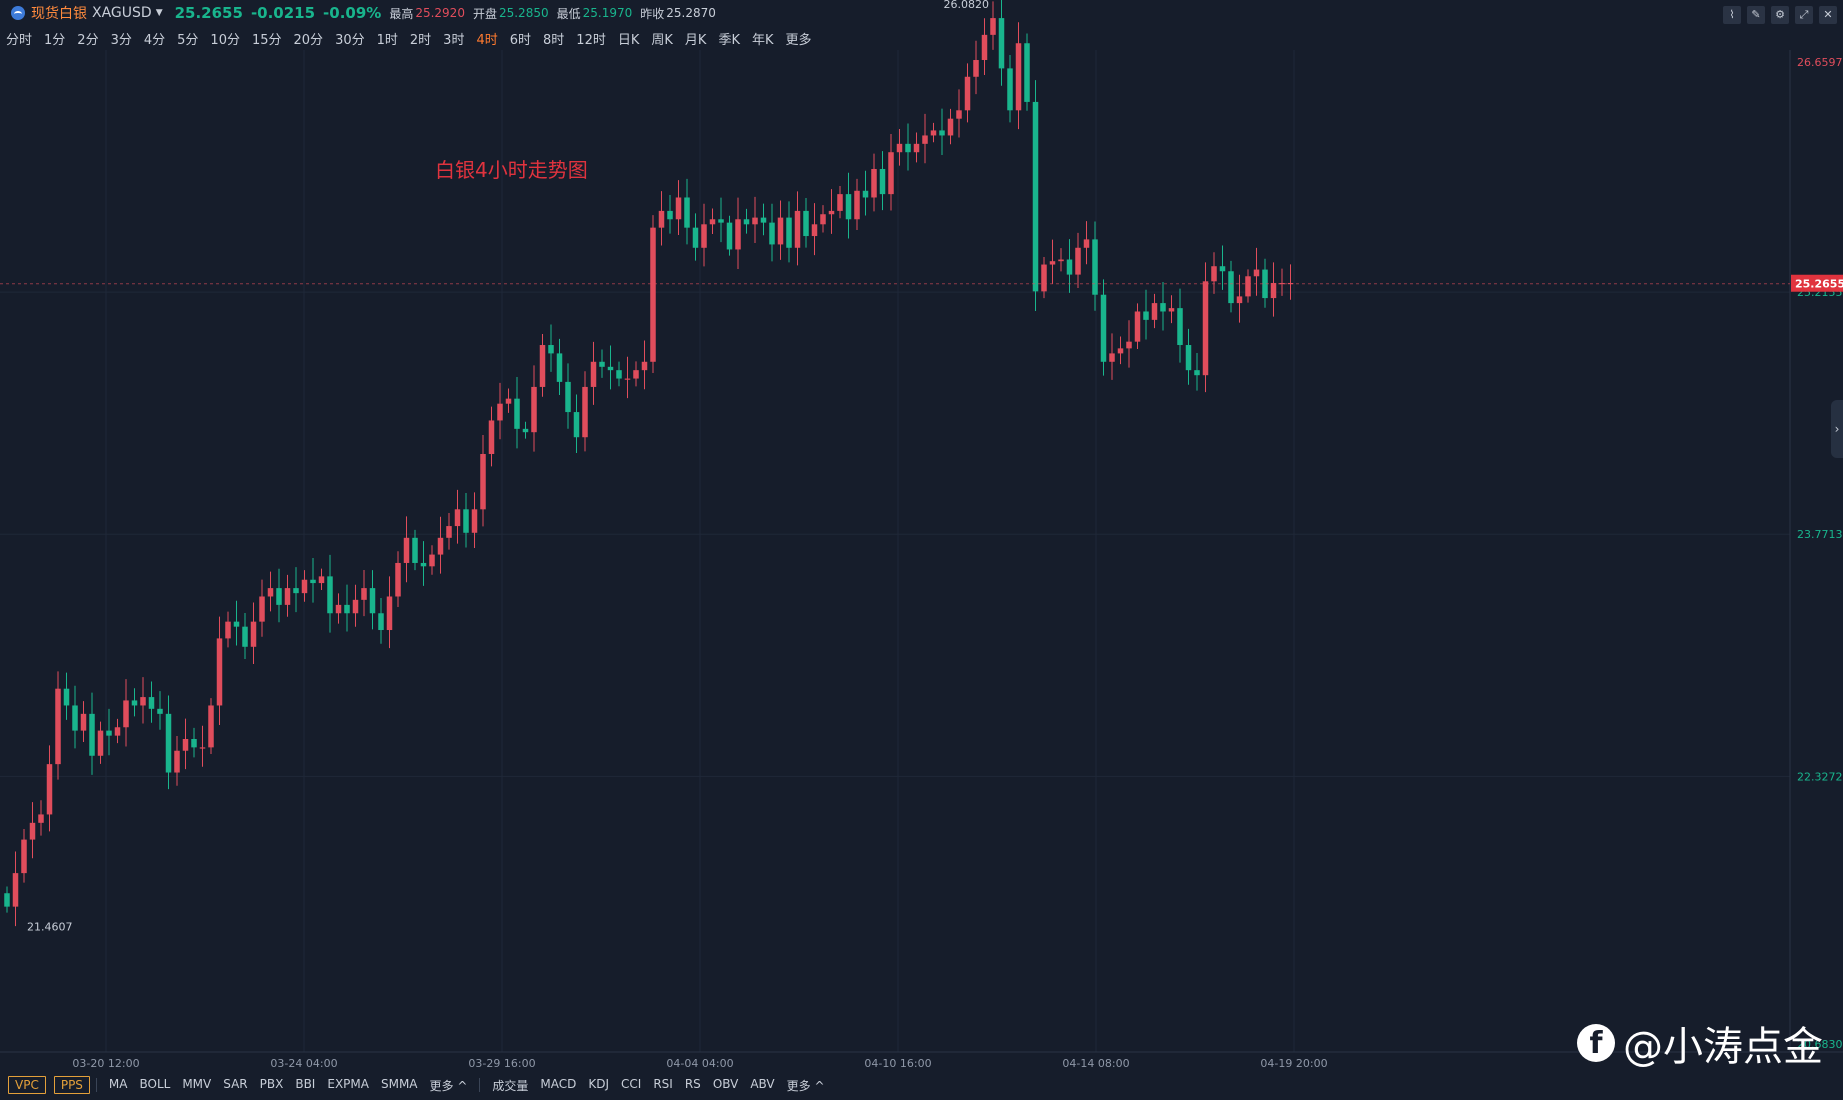  I want to click on chart-type-icon: ⌇, so click(1732, 15).